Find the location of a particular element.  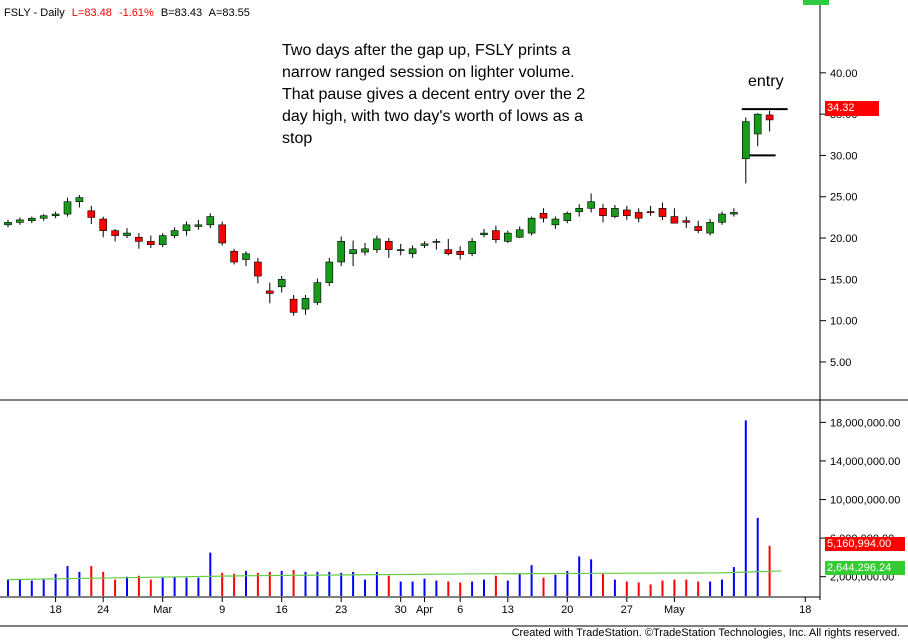

time-tick-label: 9 is located at coordinates (222, 610).